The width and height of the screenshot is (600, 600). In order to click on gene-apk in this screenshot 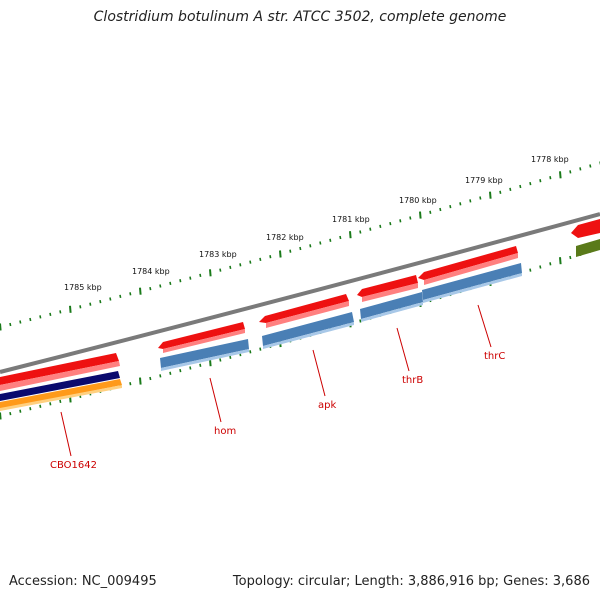, I will do `click(306, 321)`.